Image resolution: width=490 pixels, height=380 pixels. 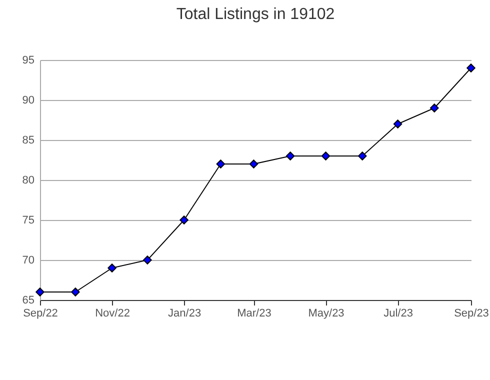 I want to click on x-tick-label: Mar/23, so click(x=254, y=314).